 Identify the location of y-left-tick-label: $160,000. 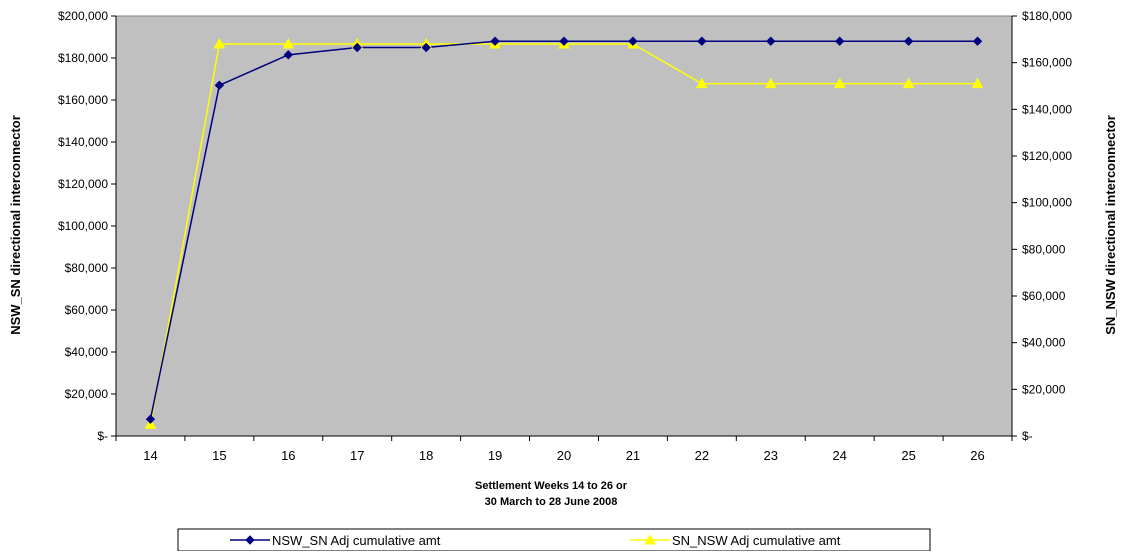
(83, 100).